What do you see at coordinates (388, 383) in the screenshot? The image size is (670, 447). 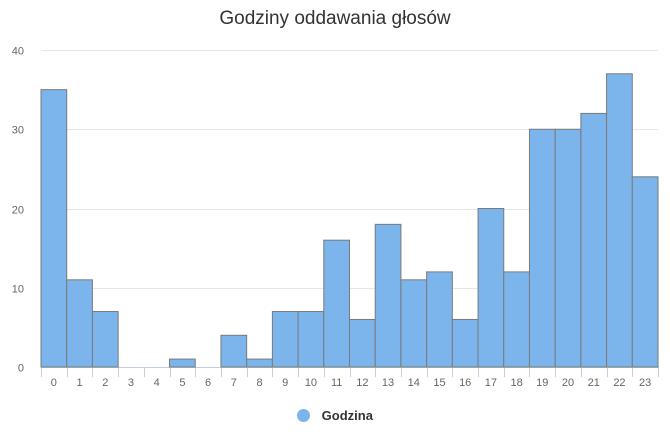 I see `x-tick-label: 13` at bounding box center [388, 383].